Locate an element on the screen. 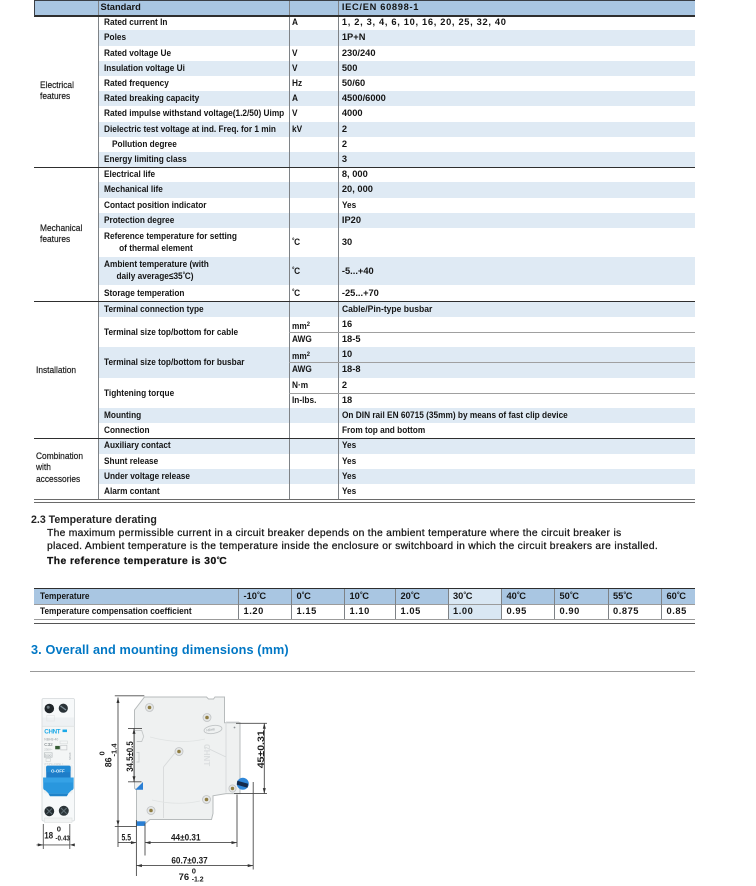 The image size is (756, 886). svg-text: 230V~ is located at coordinates (48, 749).